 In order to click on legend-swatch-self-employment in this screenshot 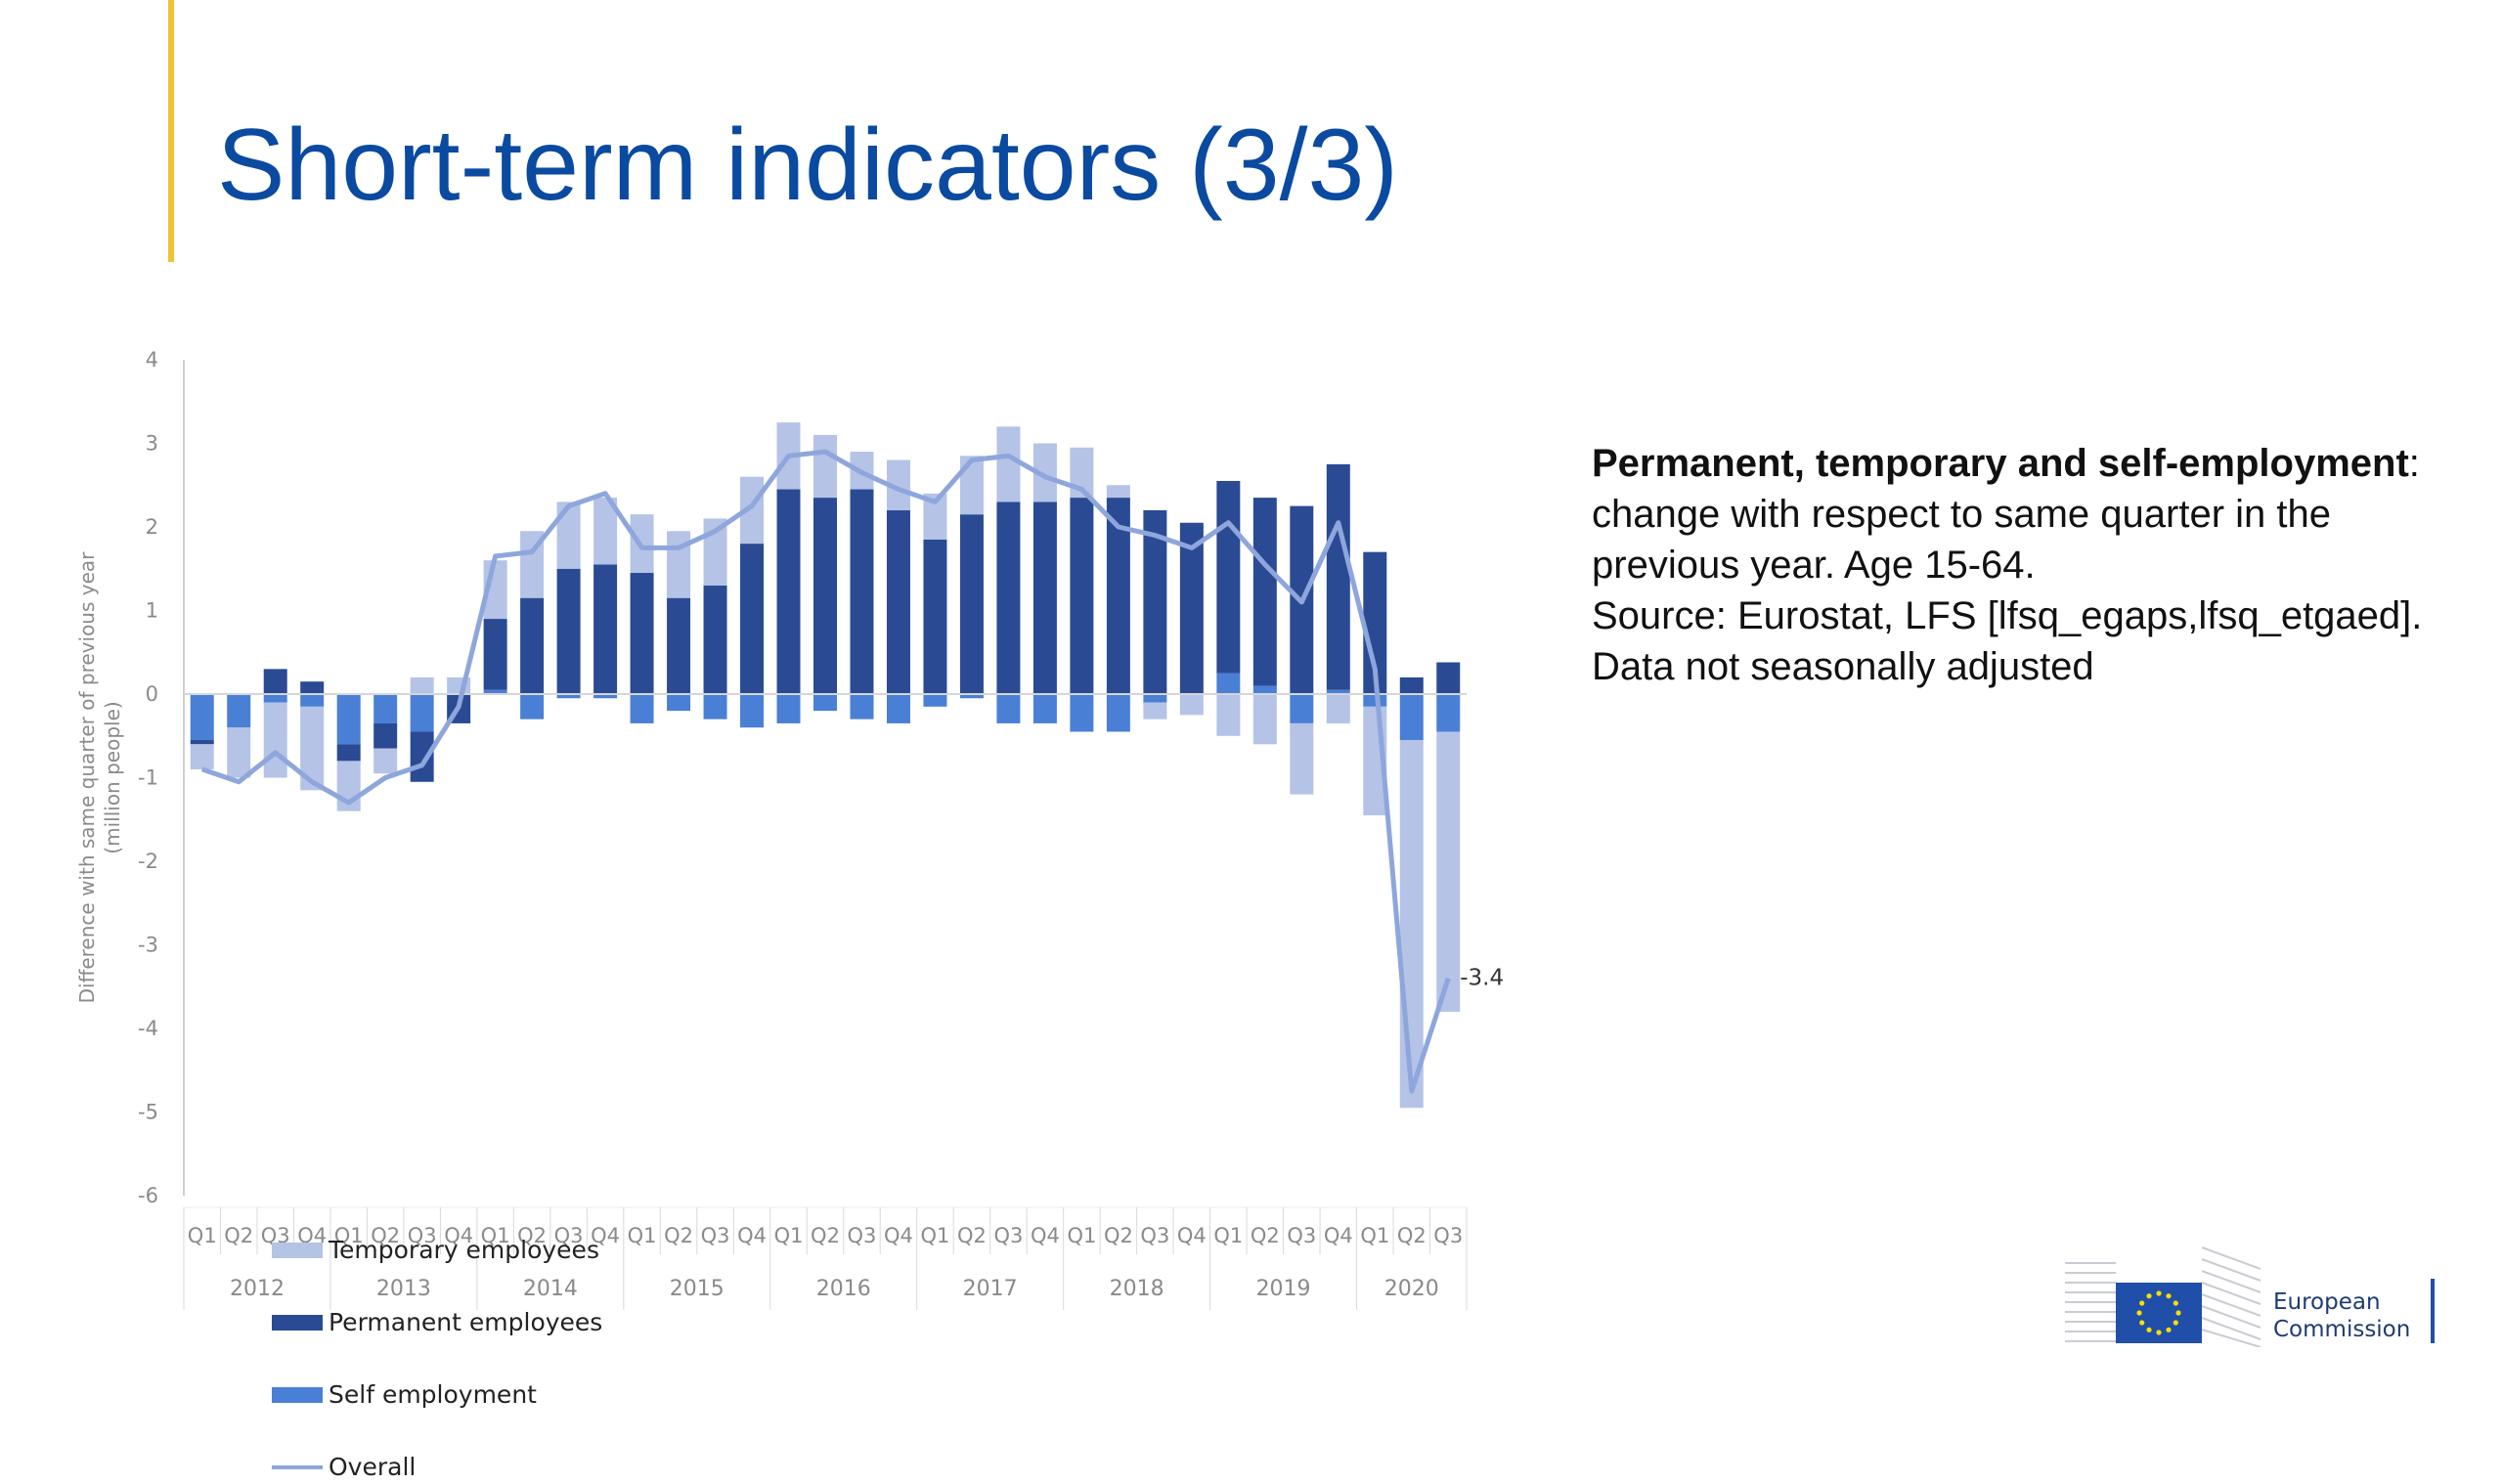, I will do `click(297, 1395)`.